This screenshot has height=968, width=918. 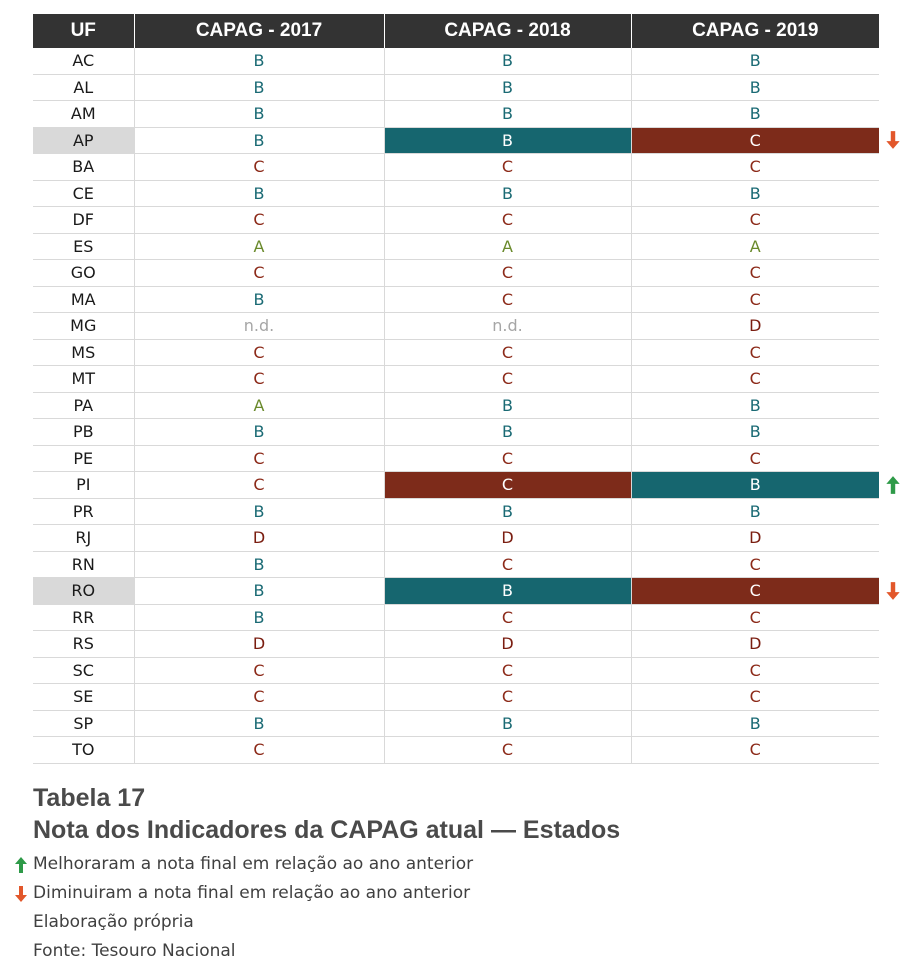 What do you see at coordinates (754, 326) in the screenshot?
I see `cell-grade-2019: D` at bounding box center [754, 326].